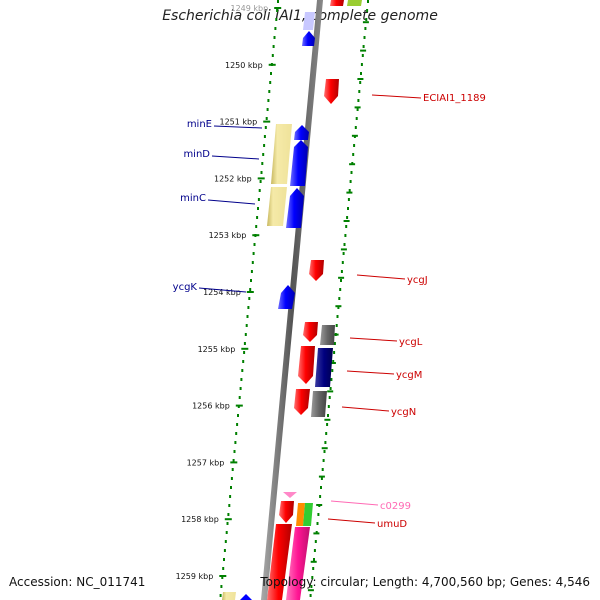 This screenshot has width=600, height=600. What do you see at coordinates (327, 335) in the screenshot?
I see `gene-feature-ycgl-grey` at bounding box center [327, 335].